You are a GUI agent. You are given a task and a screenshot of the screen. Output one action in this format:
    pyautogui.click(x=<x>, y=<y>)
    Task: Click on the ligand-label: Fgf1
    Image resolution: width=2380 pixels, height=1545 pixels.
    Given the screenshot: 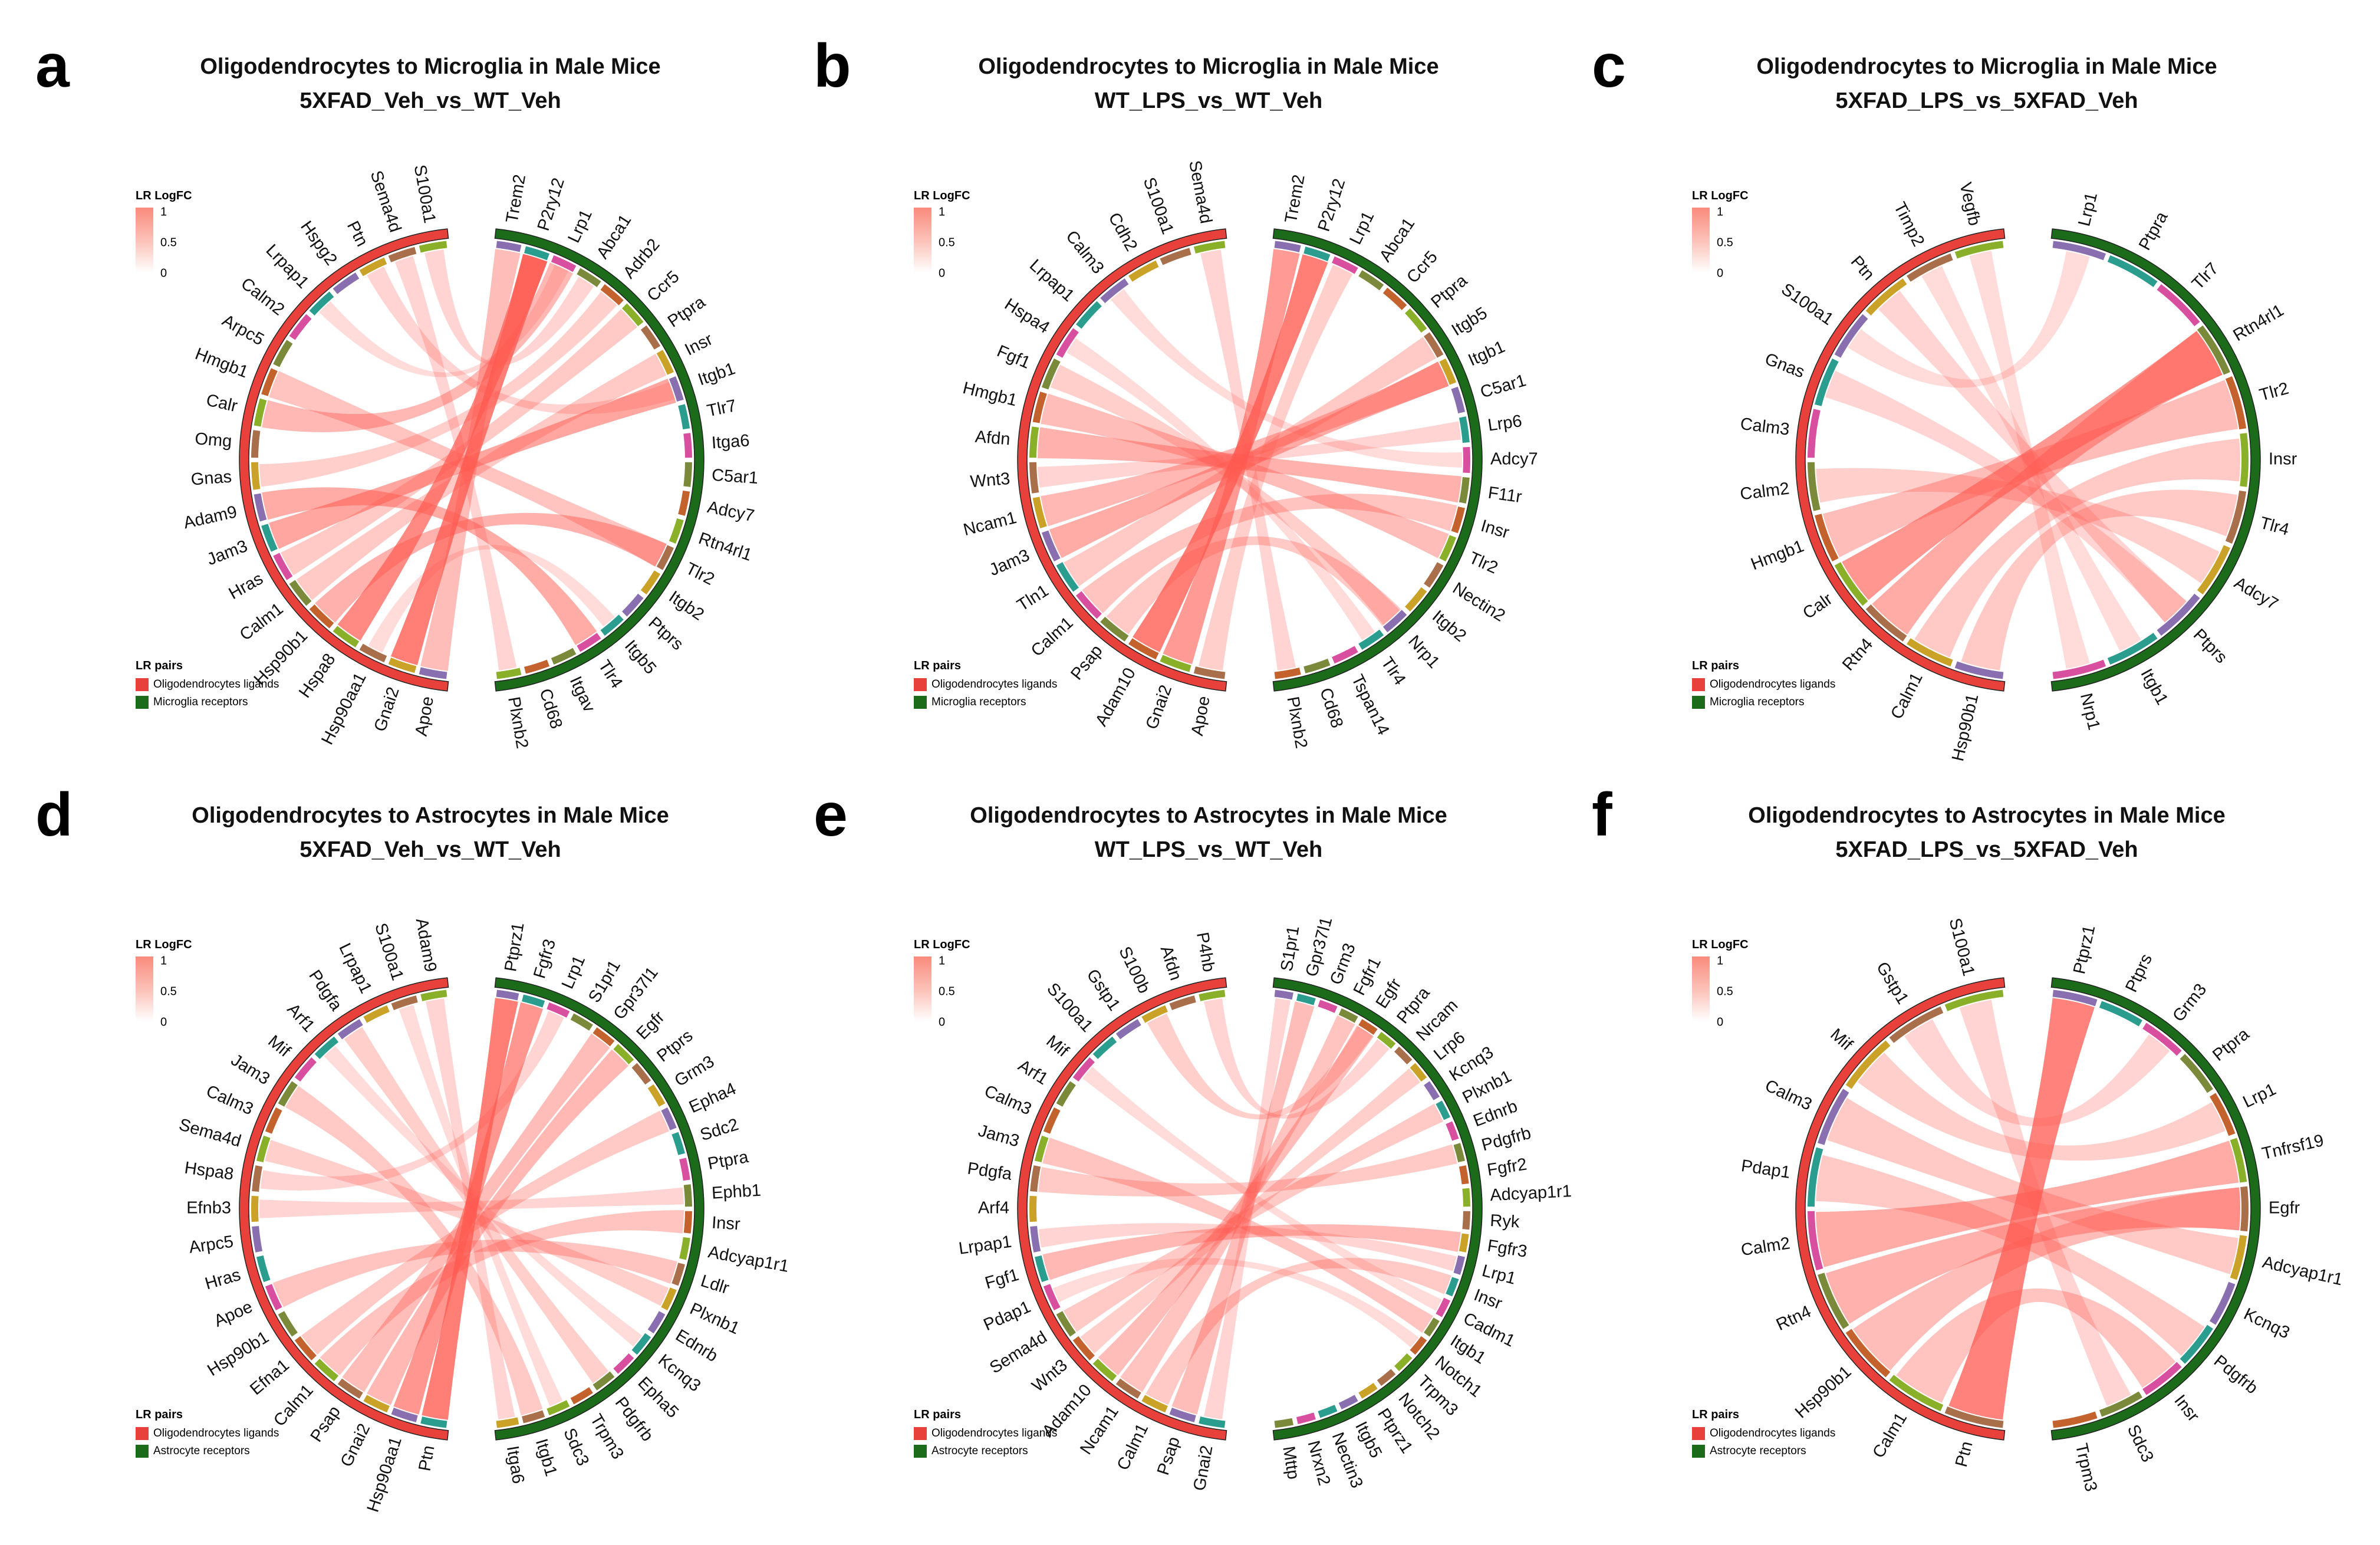 What is the action you would take?
    pyautogui.click(x=1002, y=1279)
    